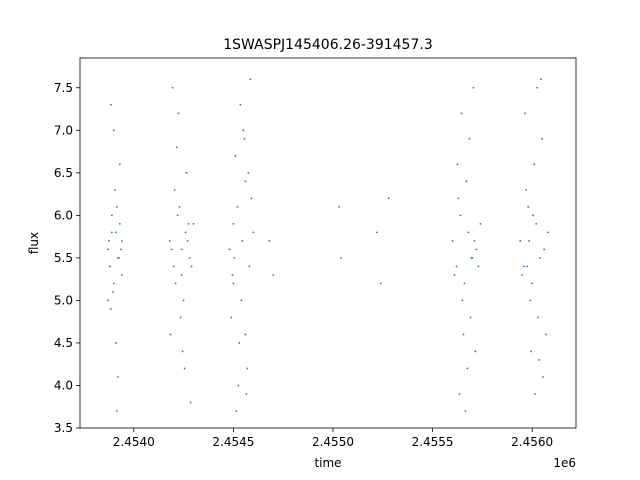 This screenshot has height=480, width=640. Describe the element at coordinates (63, 130) in the screenshot. I see `y-tick-label: 7.0` at that location.